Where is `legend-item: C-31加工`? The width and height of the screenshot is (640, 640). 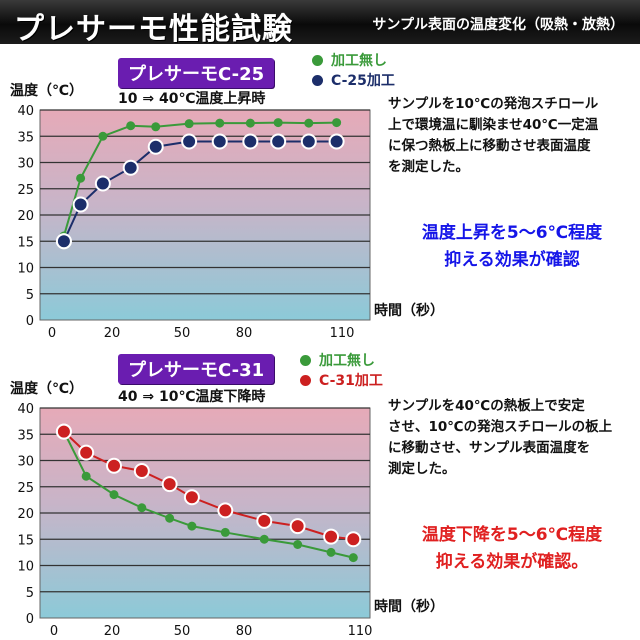
legend-item: C-31加工 is located at coordinates (341, 380).